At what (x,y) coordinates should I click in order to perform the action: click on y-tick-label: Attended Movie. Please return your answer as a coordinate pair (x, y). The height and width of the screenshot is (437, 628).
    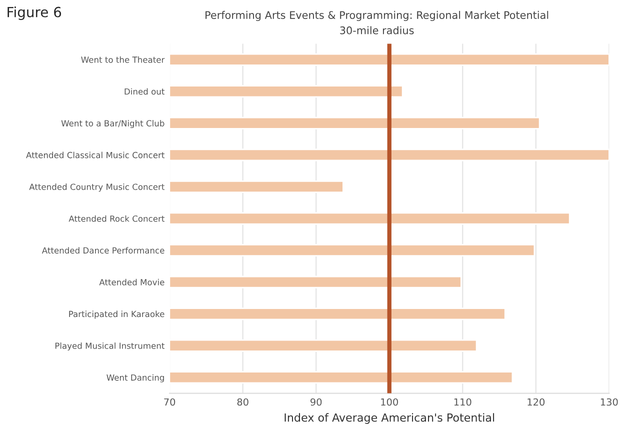
    Looking at the image, I should click on (131, 282).